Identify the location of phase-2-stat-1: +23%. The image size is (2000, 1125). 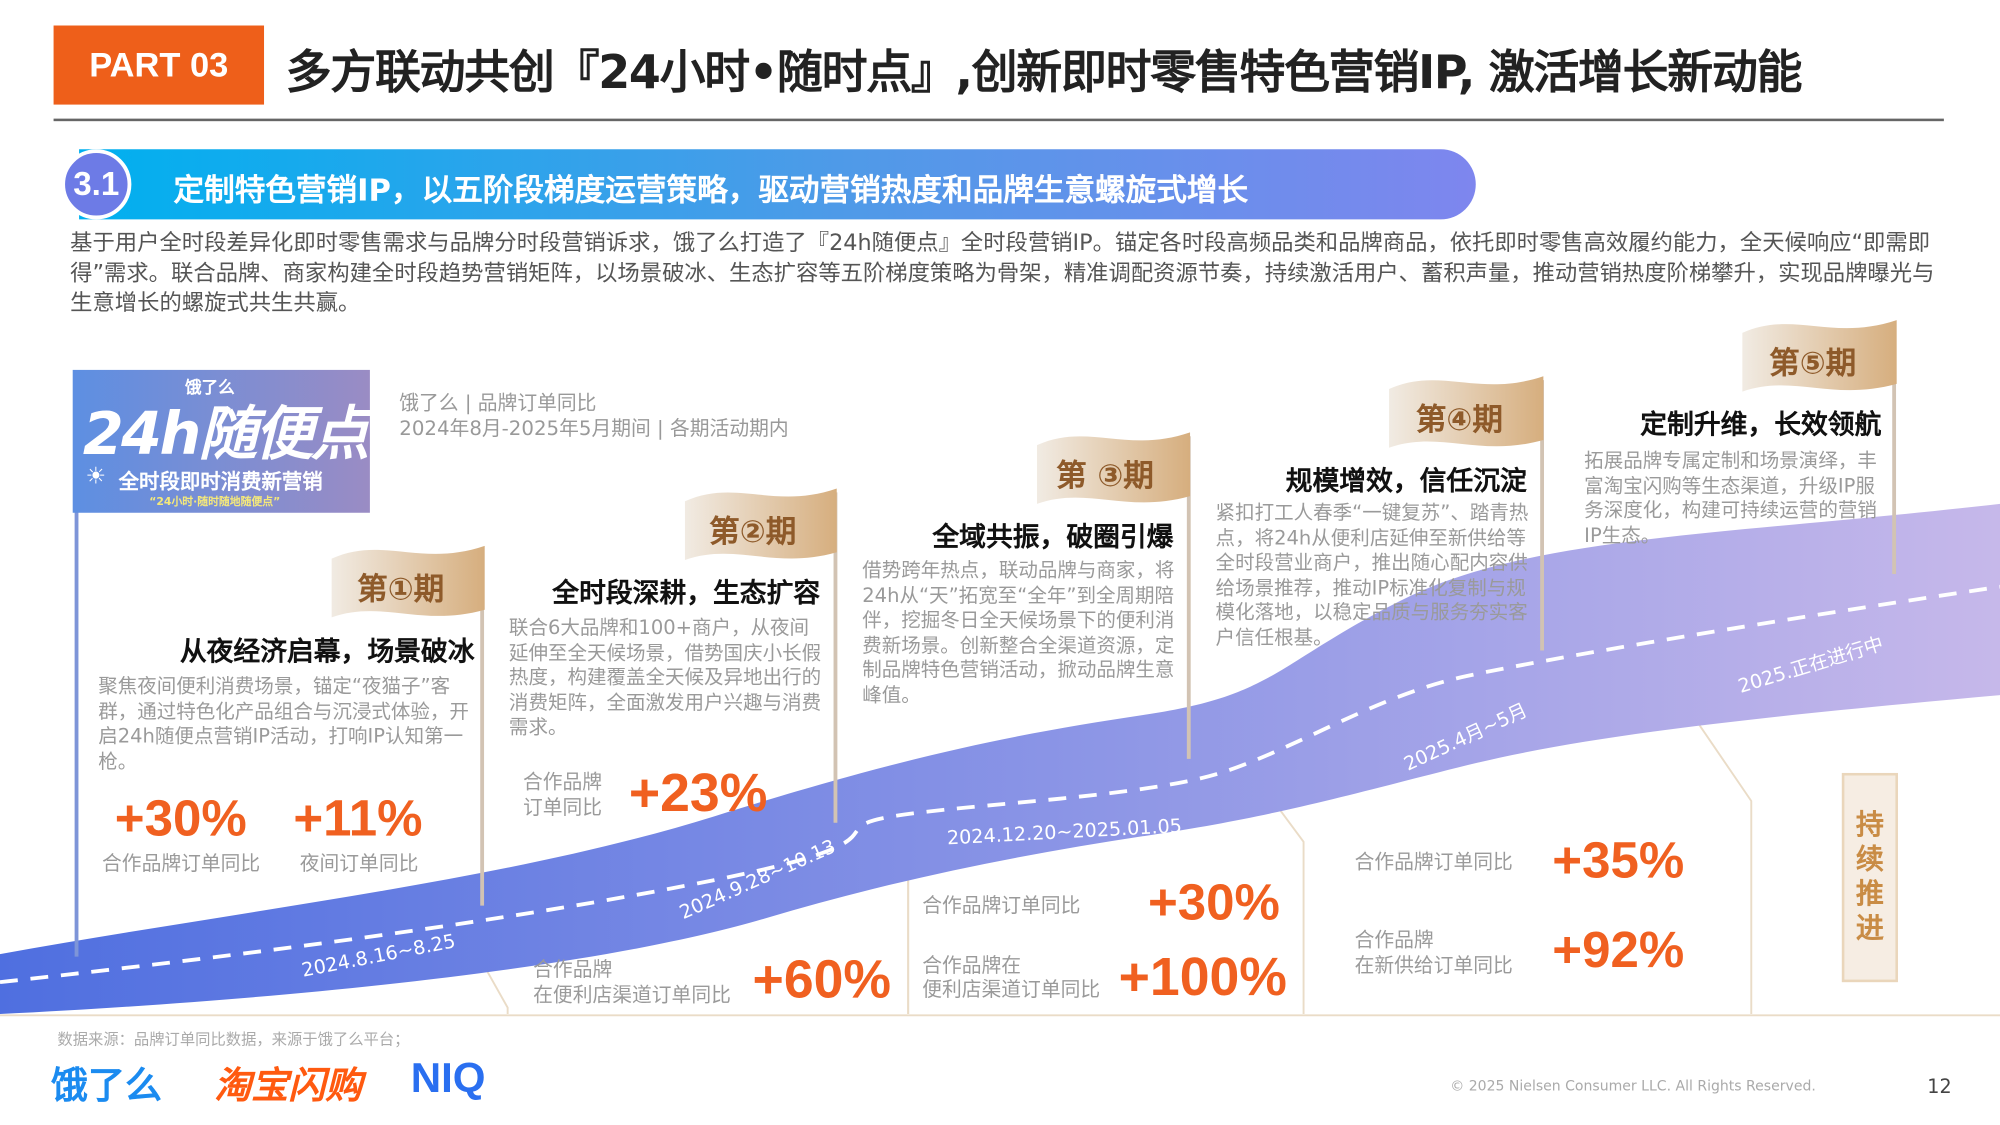
(698, 792).